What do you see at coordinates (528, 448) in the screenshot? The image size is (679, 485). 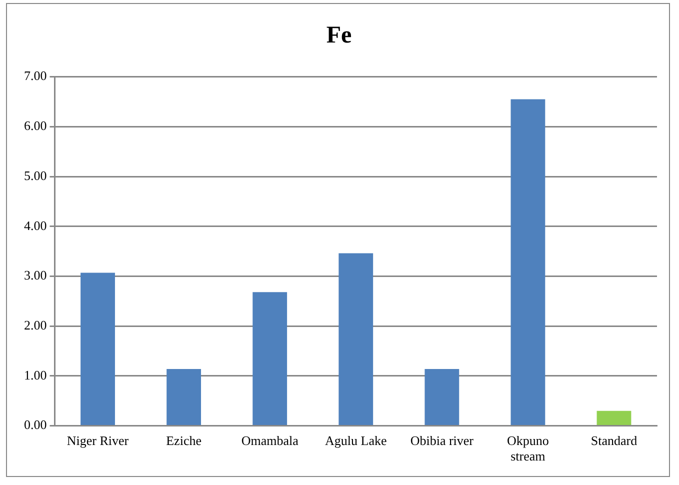 I see `x-tick-label: Okpuno stream` at bounding box center [528, 448].